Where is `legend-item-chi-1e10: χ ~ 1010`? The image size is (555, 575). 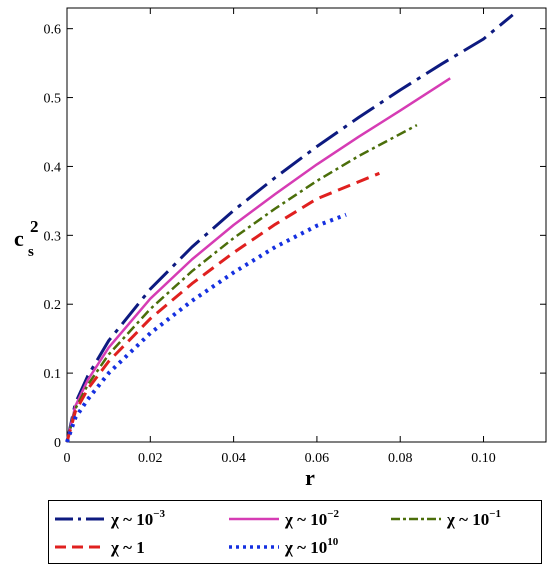
legend-item-chi-1e10: χ ~ 1010 is located at coordinates (283, 547).